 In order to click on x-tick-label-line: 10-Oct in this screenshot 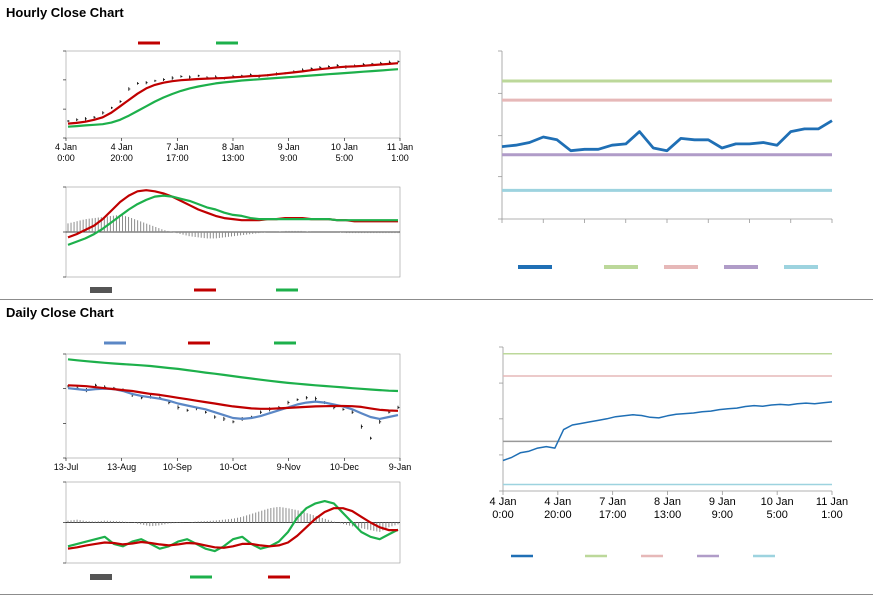, I will do `click(233, 467)`.